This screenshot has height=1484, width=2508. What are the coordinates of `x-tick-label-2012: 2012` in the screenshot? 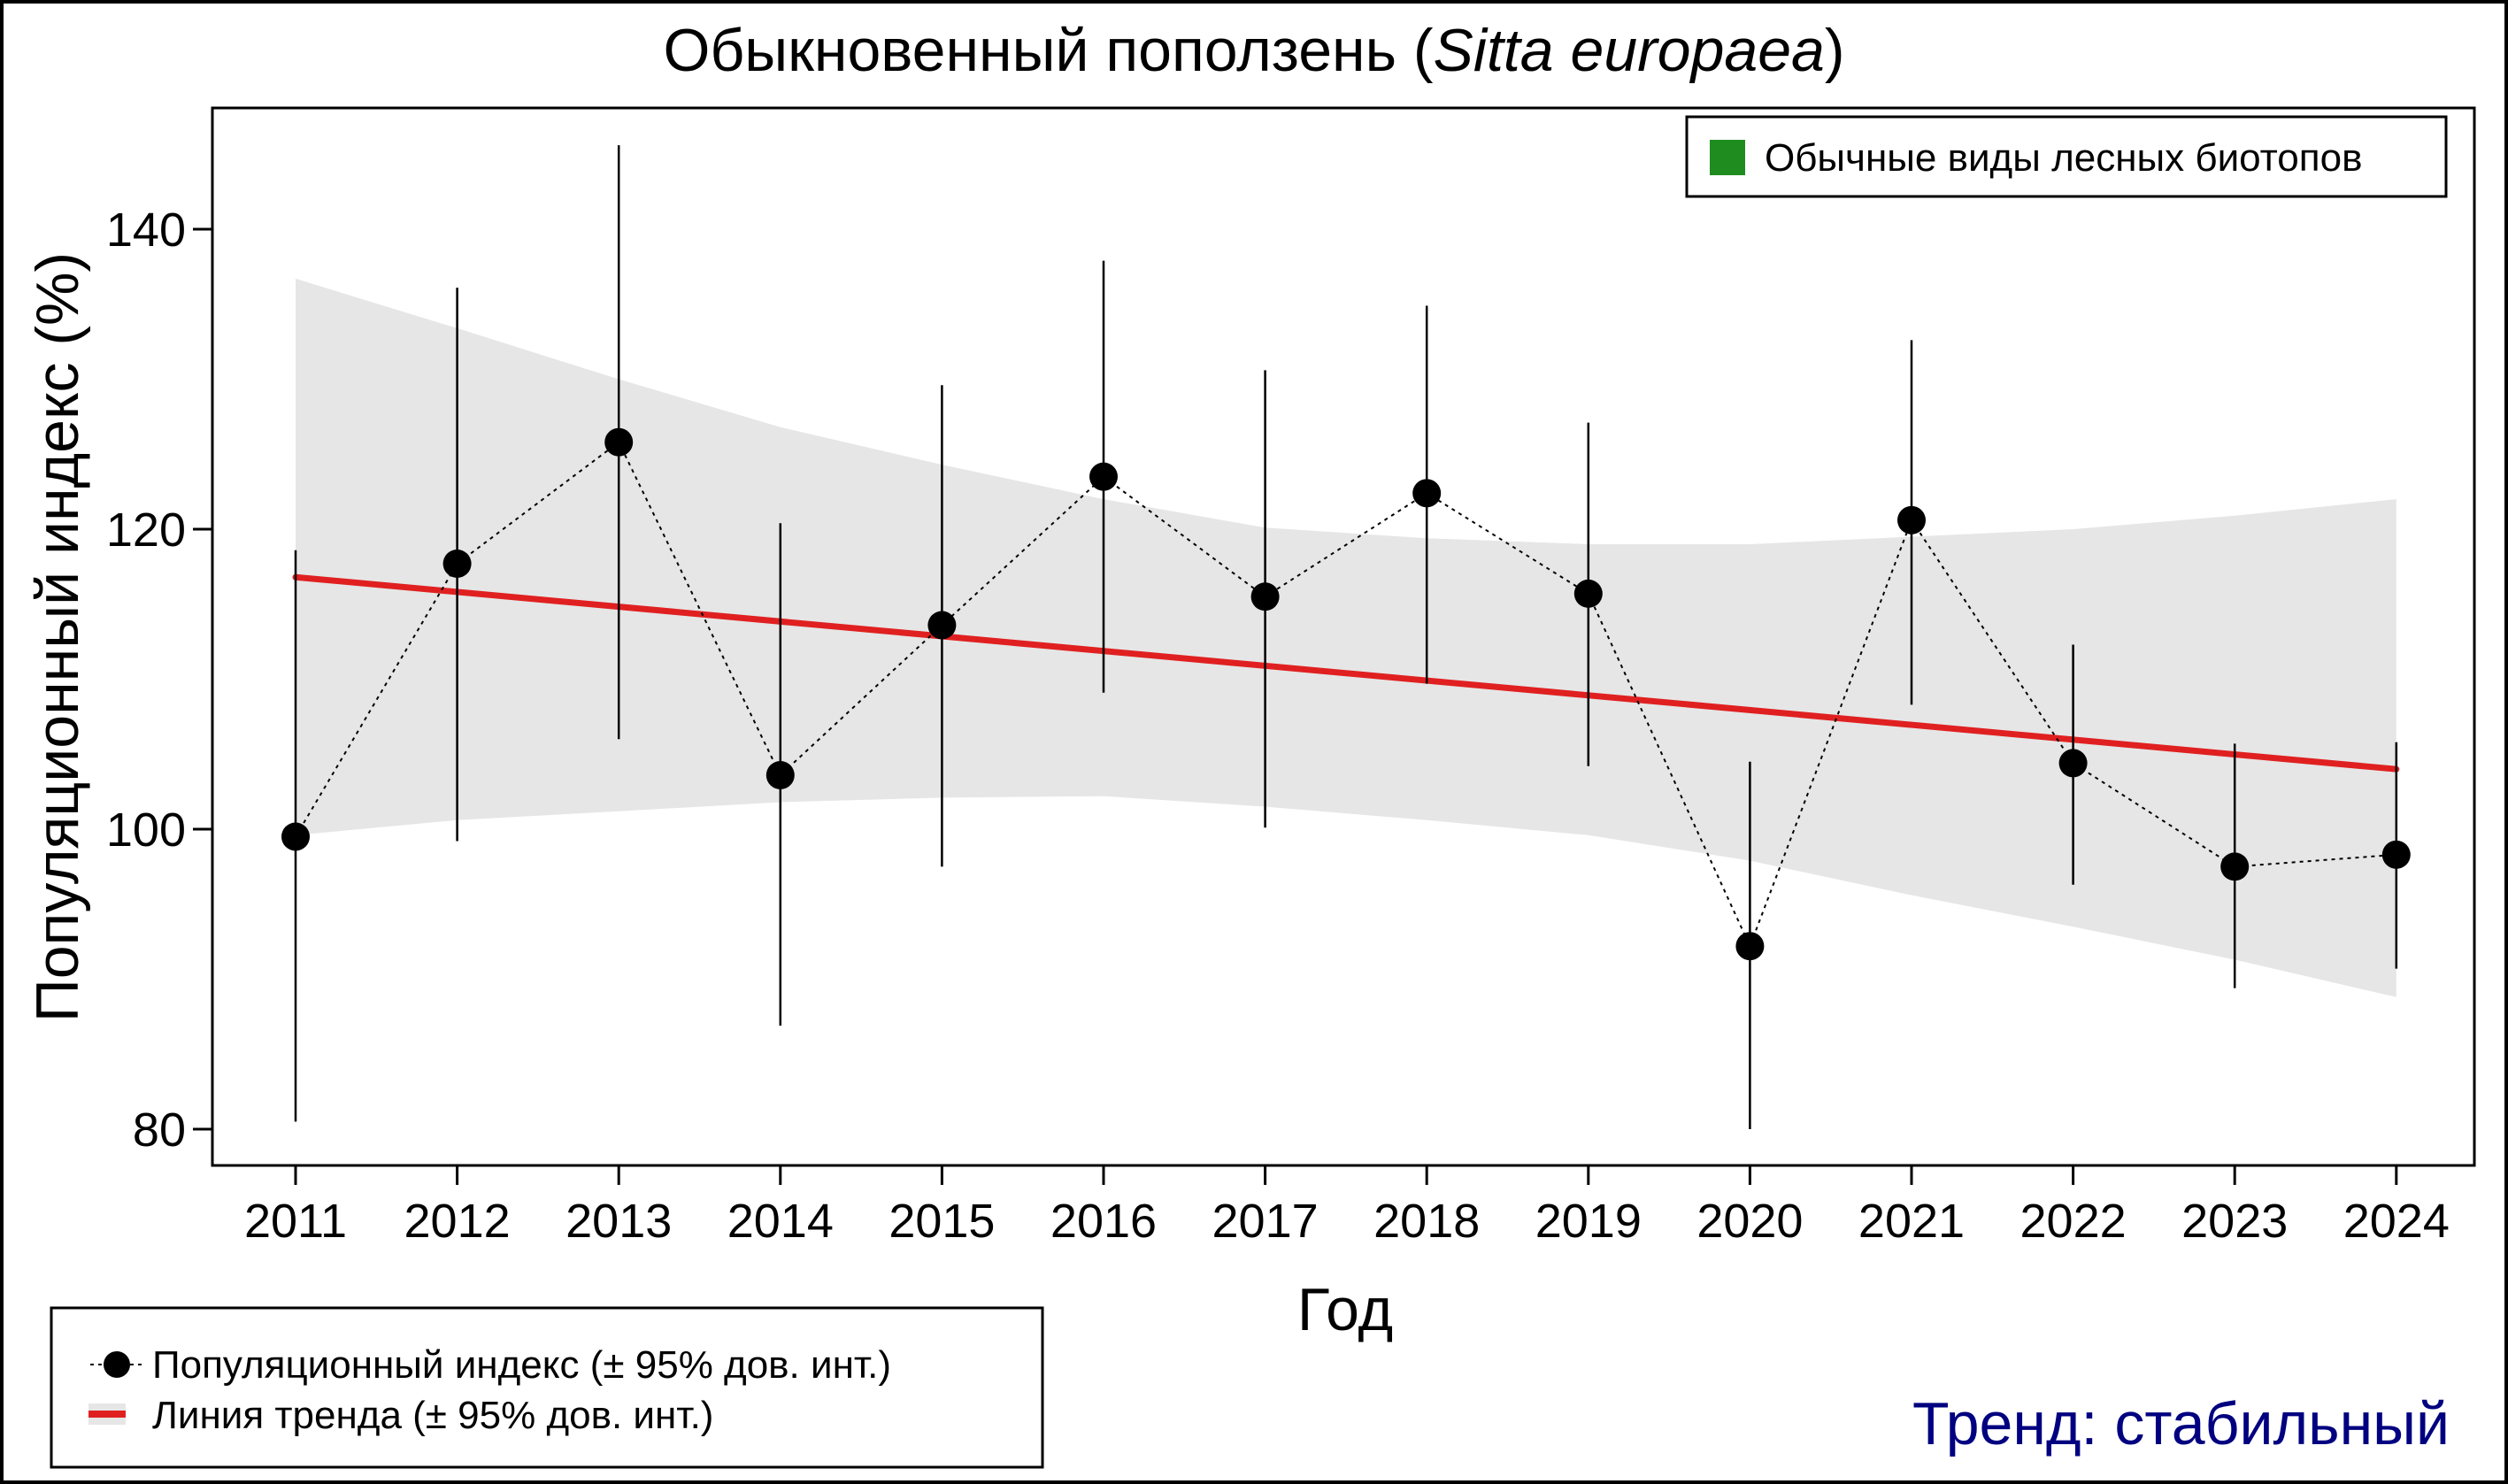 It's located at (457, 1221).